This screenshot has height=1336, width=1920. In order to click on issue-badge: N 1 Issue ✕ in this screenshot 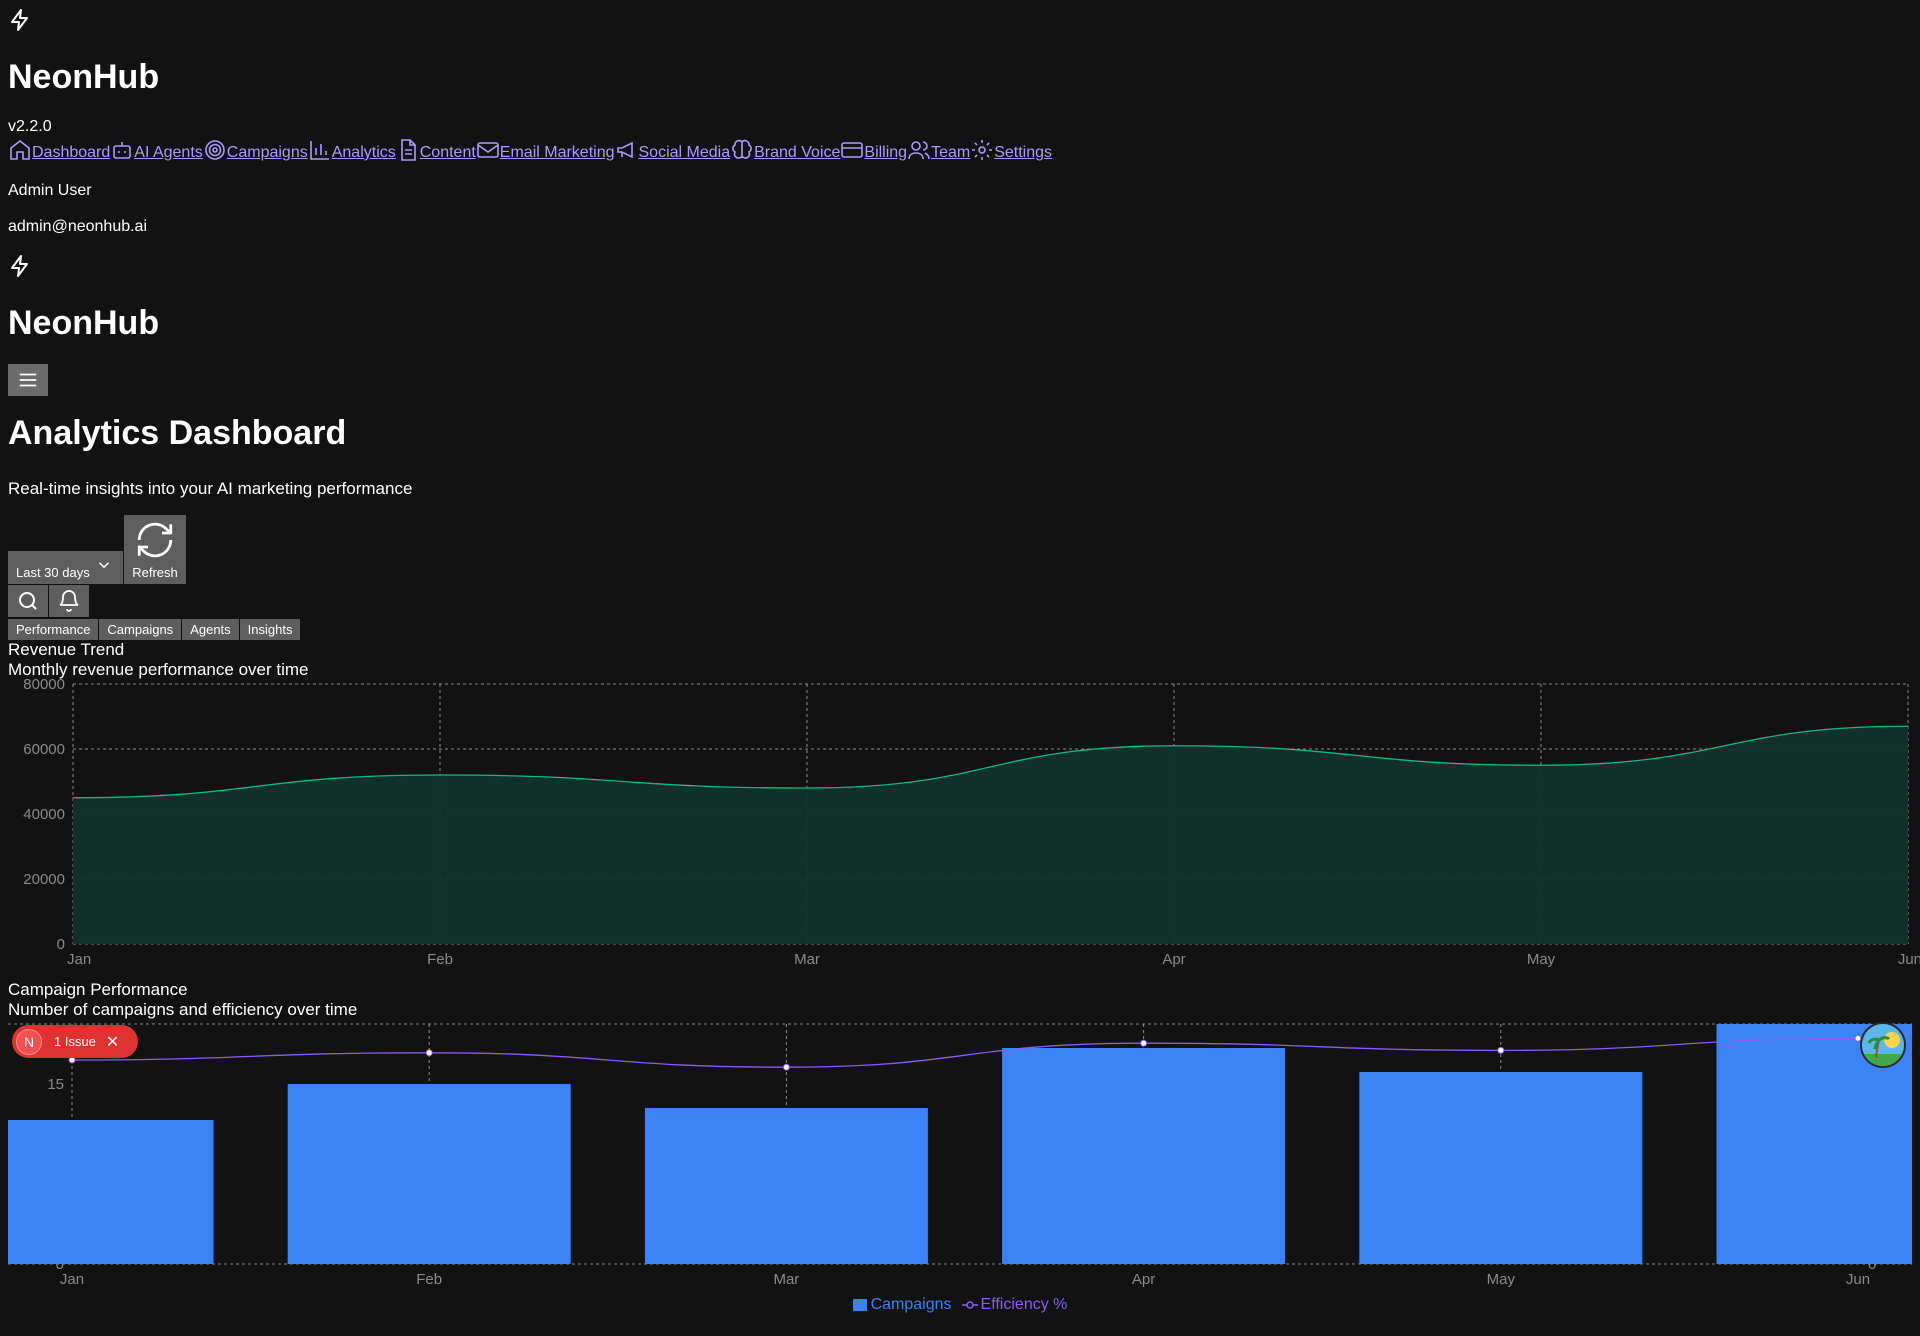, I will do `click(75, 1041)`.